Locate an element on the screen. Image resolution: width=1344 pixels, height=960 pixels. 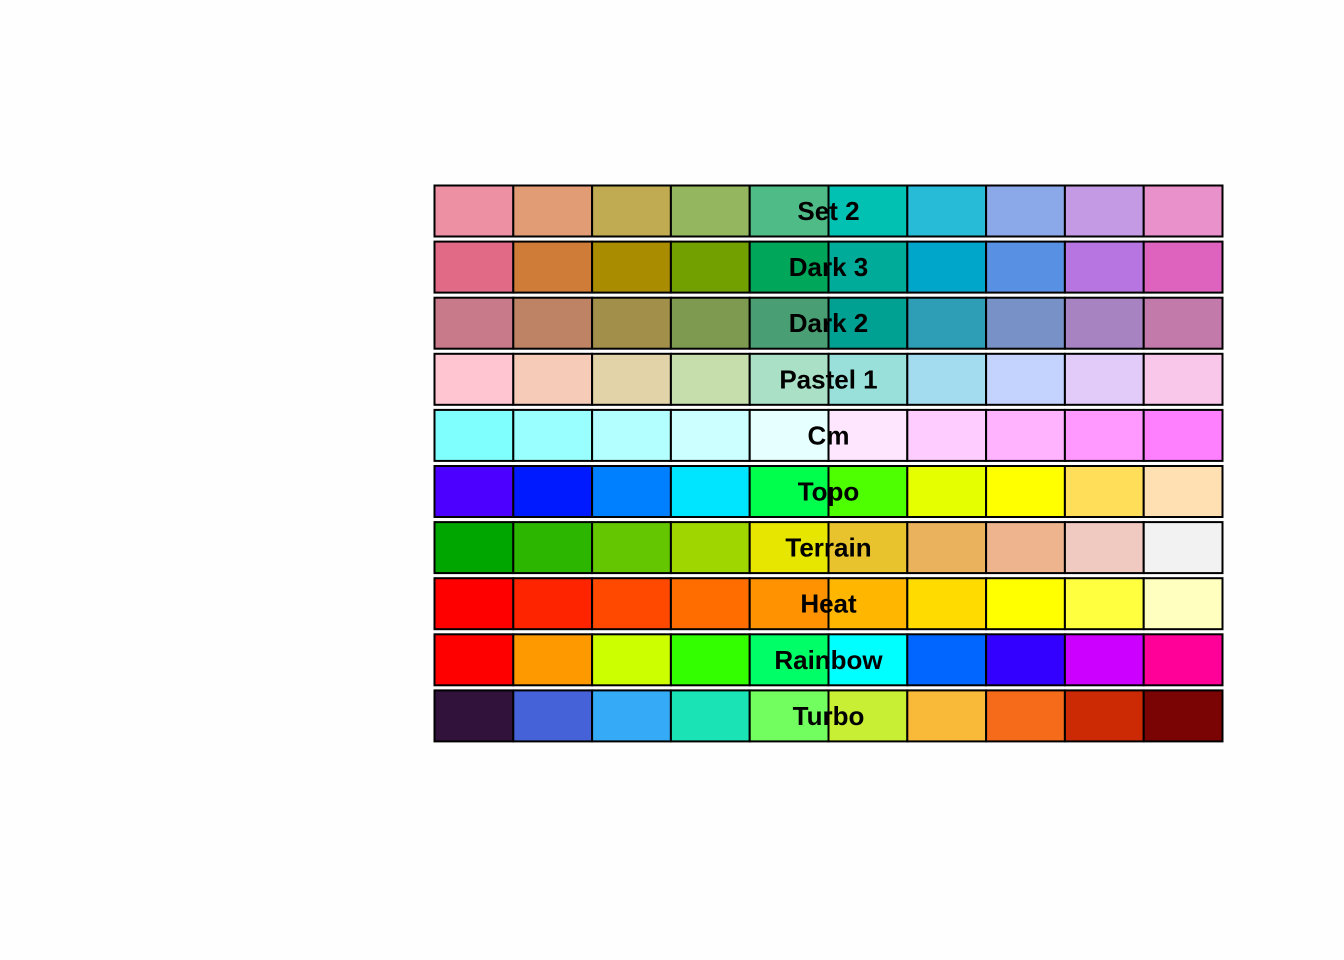
palette-label: Dark 3 is located at coordinates (829, 267).